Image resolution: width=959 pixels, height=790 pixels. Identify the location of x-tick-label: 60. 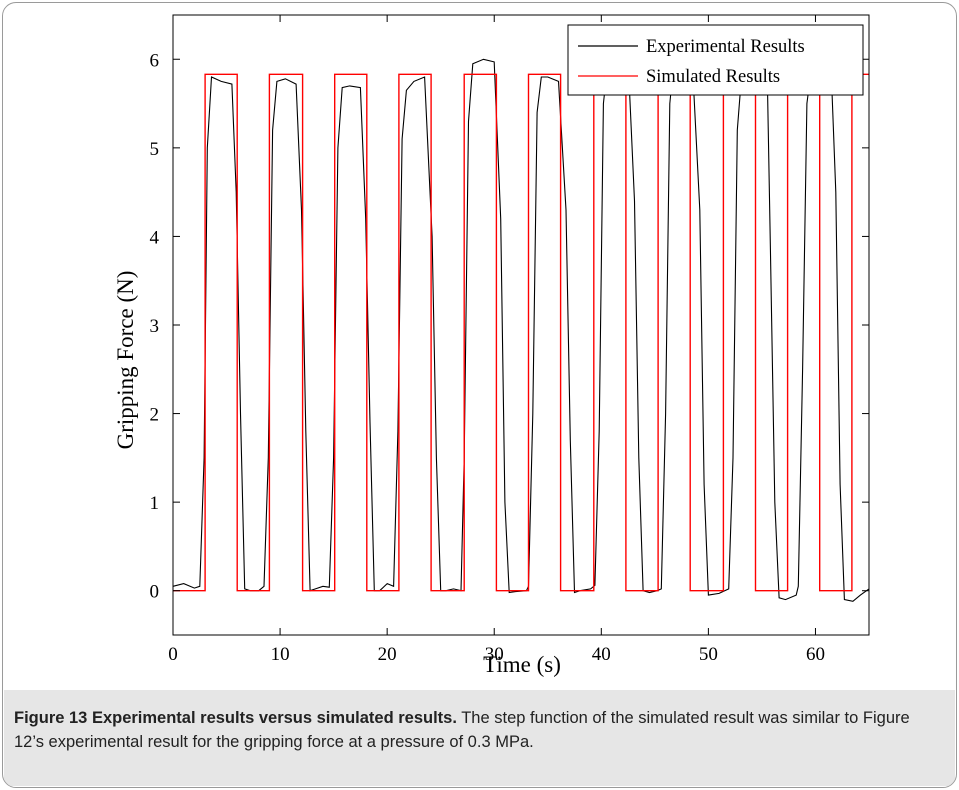
(815, 654).